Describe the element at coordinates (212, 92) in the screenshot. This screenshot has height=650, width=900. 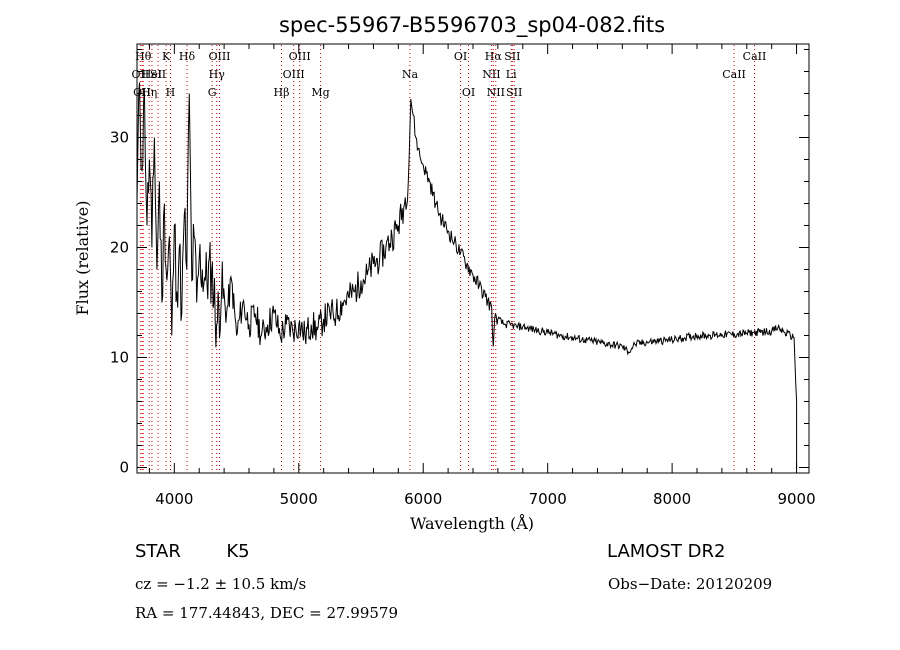
I see `line-label-9: G` at that location.